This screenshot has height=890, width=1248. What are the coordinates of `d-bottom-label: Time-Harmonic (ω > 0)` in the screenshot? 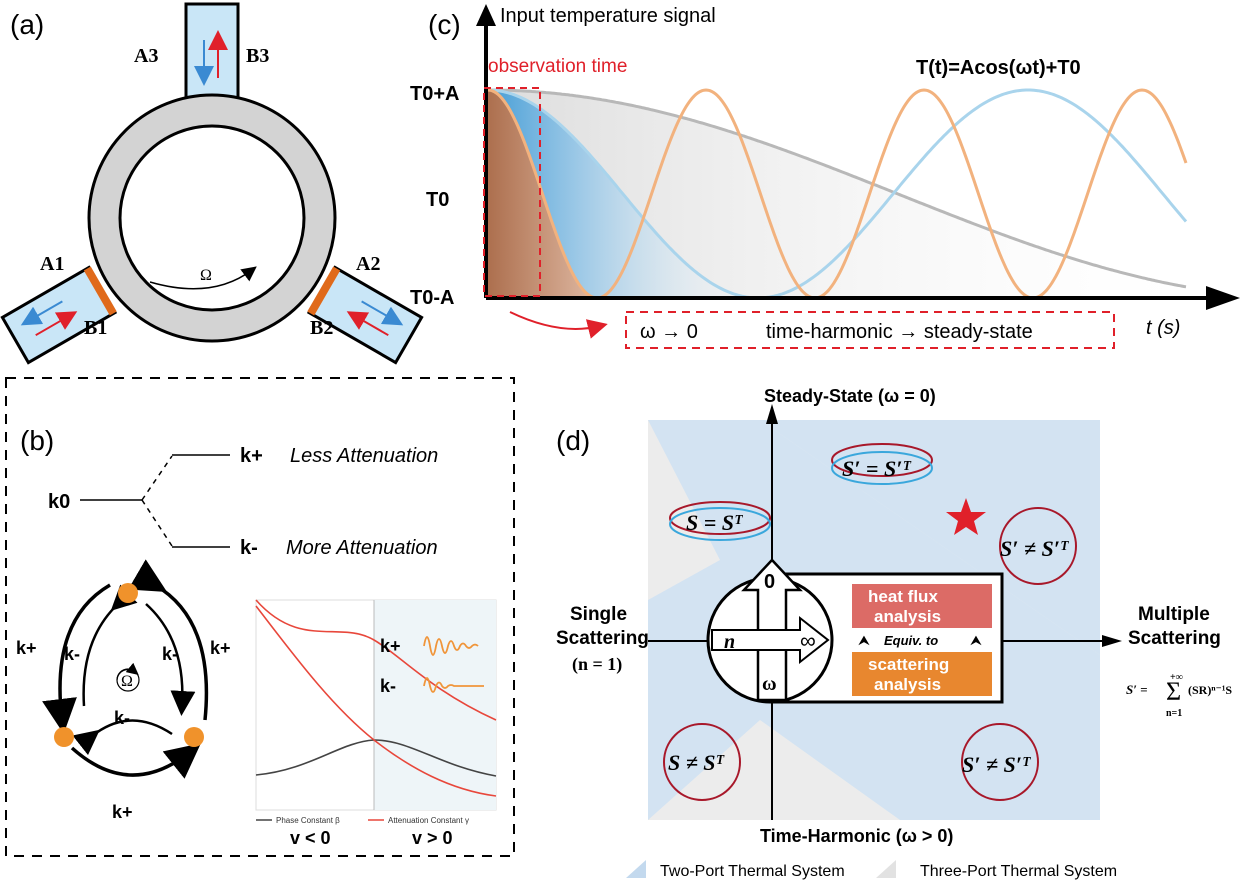 It's located at (856, 836).